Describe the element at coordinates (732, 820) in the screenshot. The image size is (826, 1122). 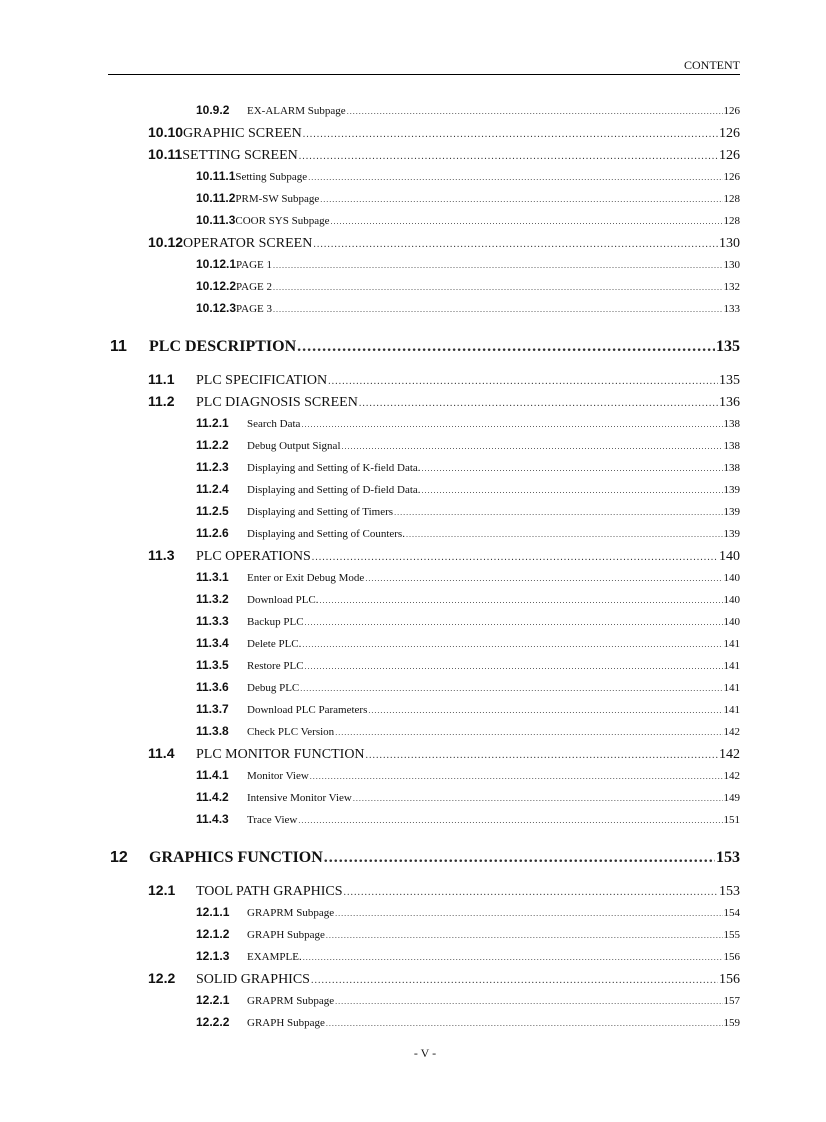
I see `toc-entry-page: 151` at that location.